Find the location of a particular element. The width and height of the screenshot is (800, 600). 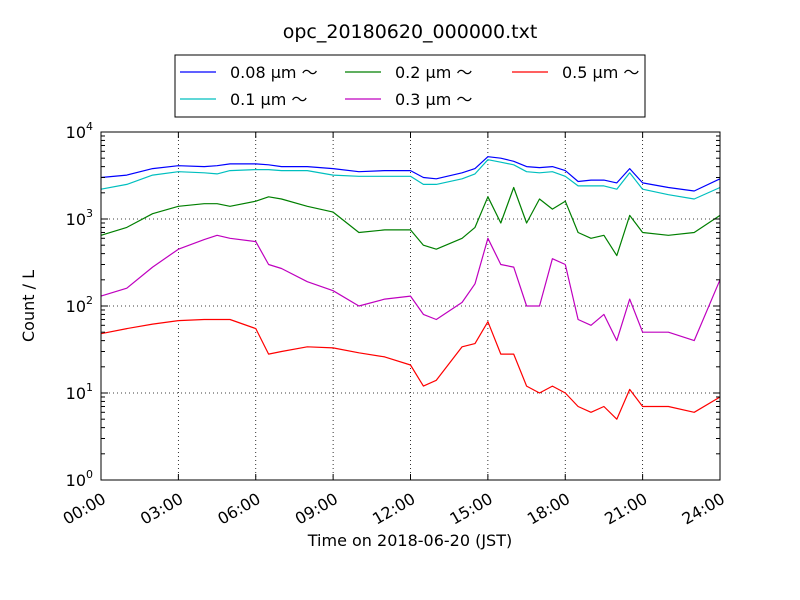

y-tick-label: 10⁰ is located at coordinates (79, 479).